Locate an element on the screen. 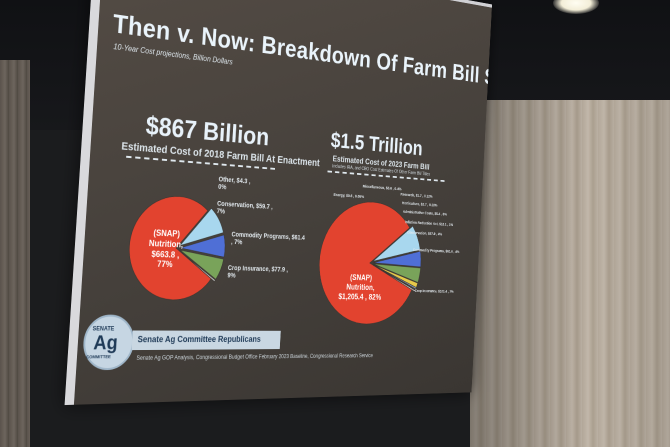  left-label-snap: (SNAP) Nutrition, $663.8 , 77% is located at coordinates (165, 249).